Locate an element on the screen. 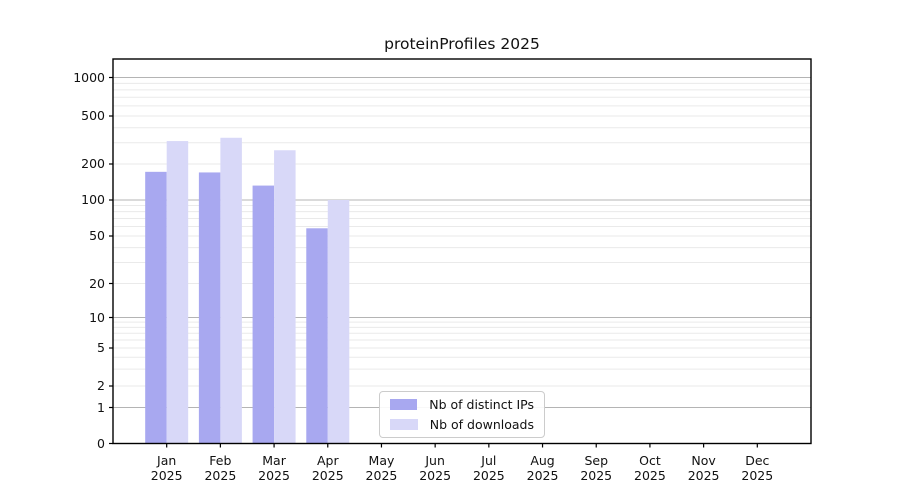 This screenshot has height=500, width=900. x-tick-label: Oct 2025 is located at coordinates (650, 467).